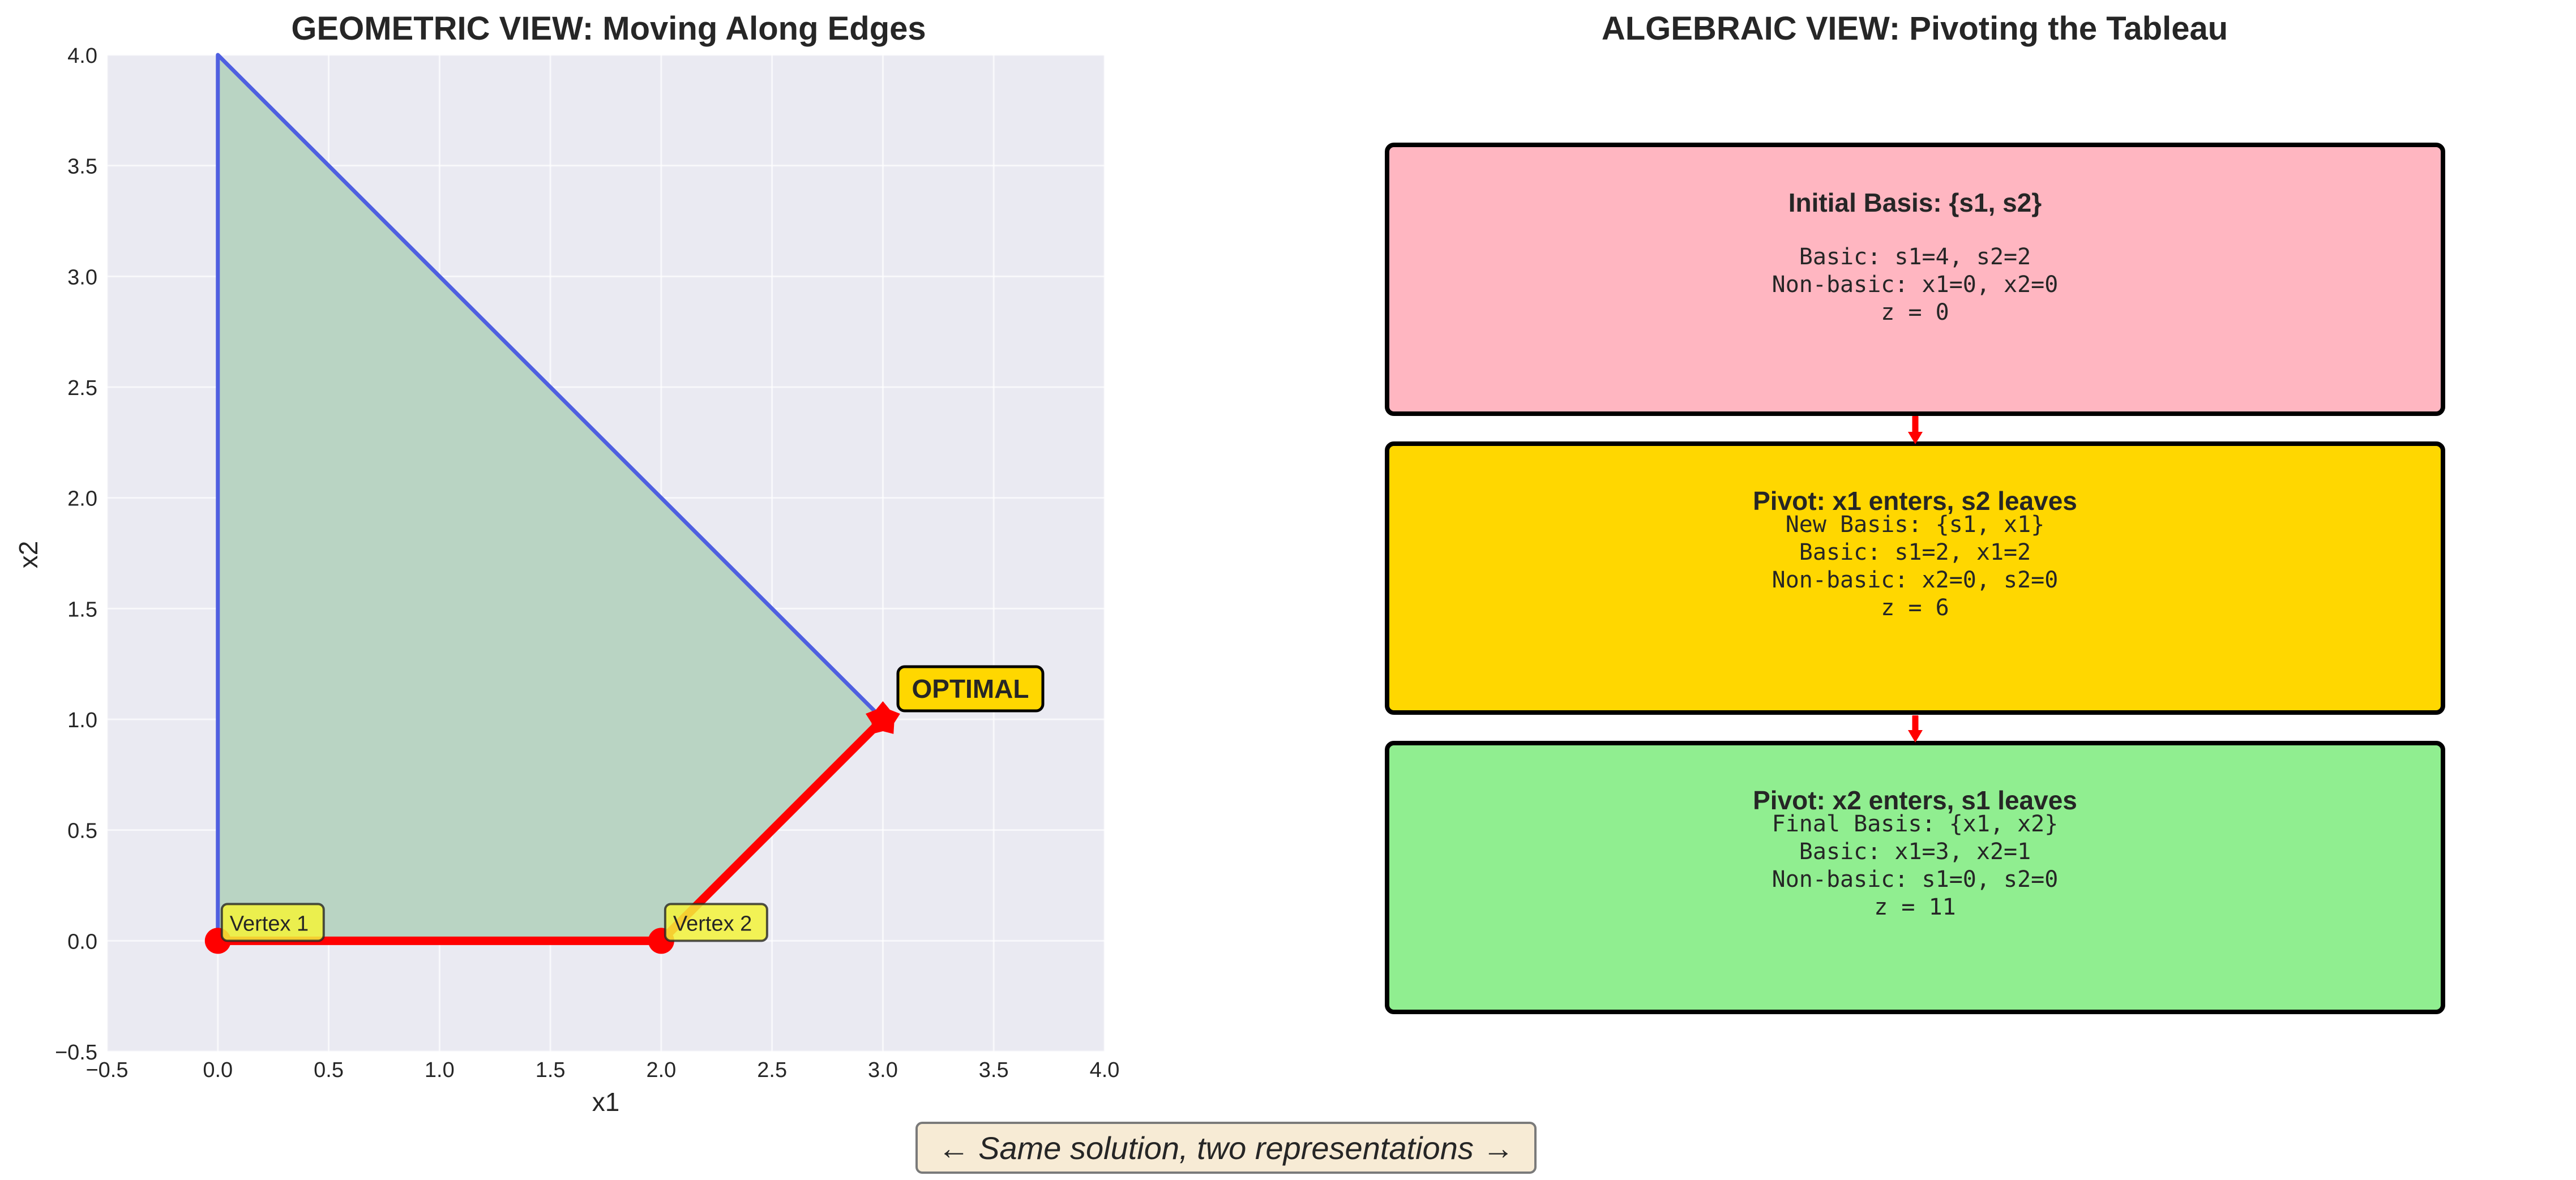  Describe the element at coordinates (329, 1070) in the screenshot. I see `x-tick-label: 0.5` at that location.